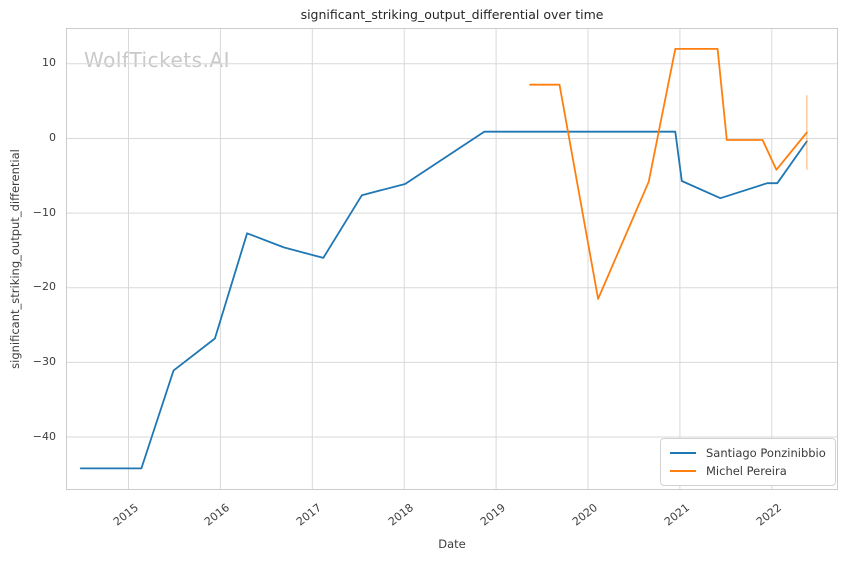  I want to click on y-axis-label: significant_striking_output_differential, so click(15, 259).